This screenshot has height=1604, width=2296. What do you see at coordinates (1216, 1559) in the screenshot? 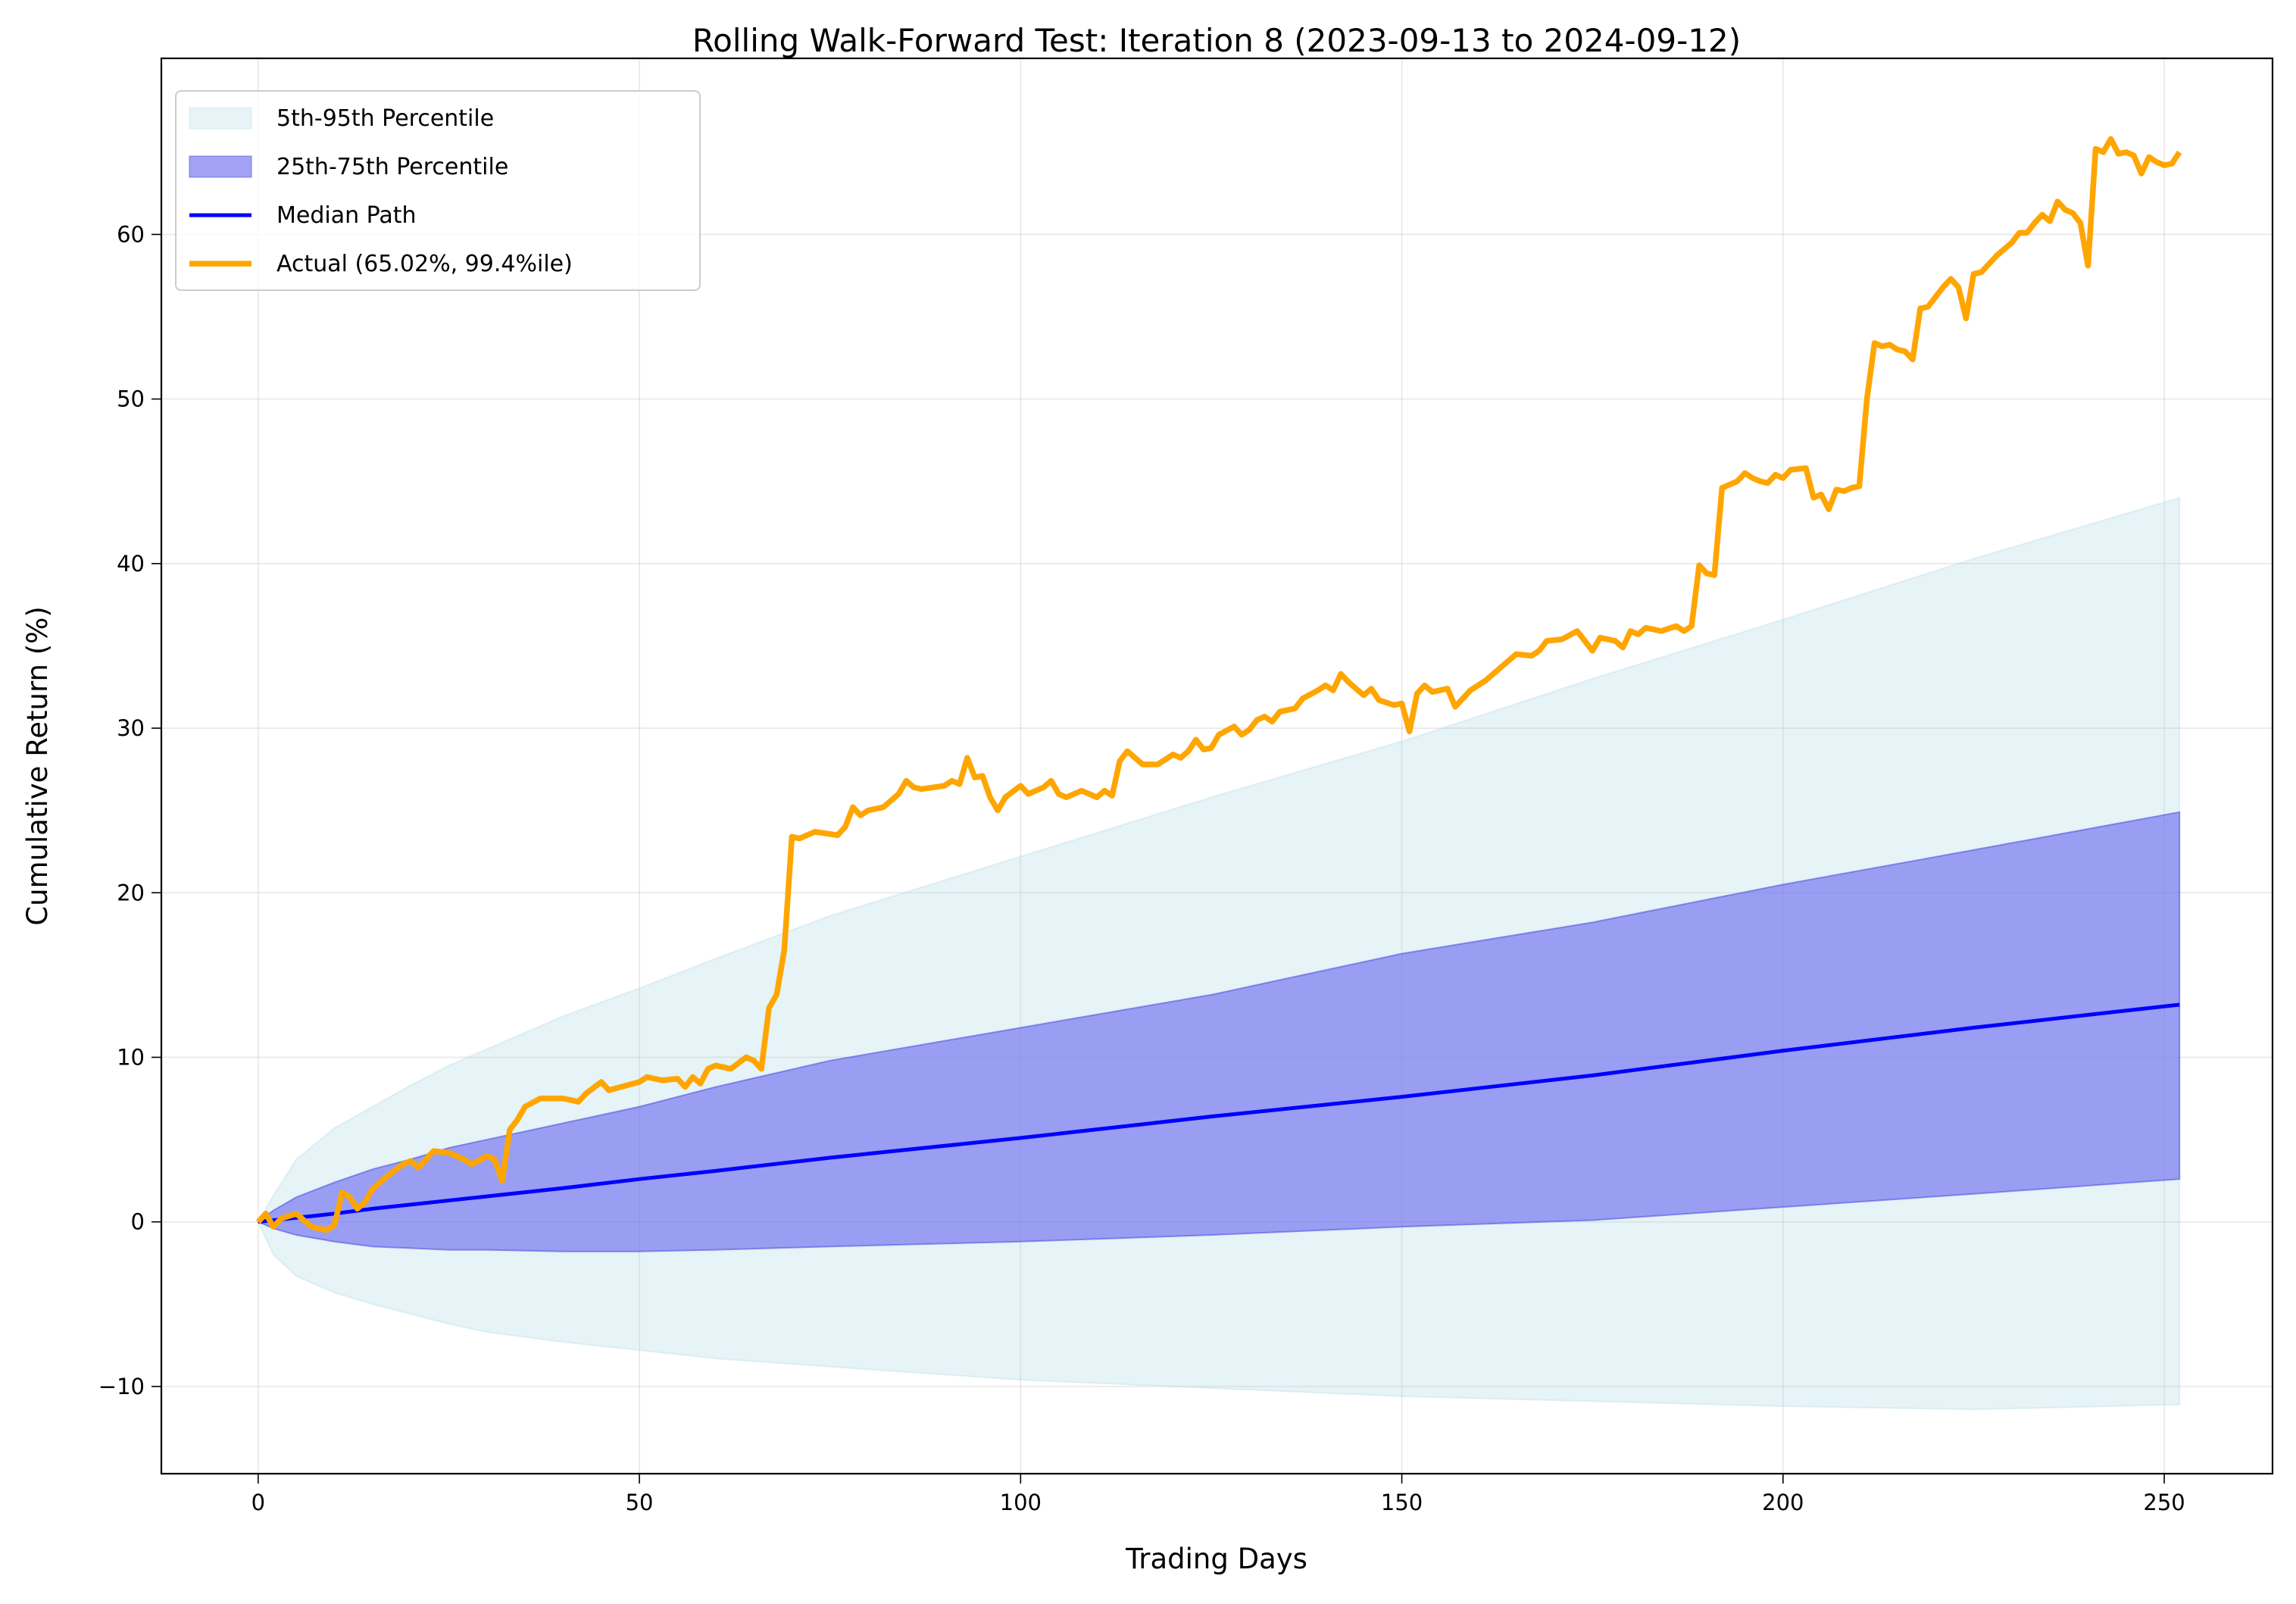
I see `x-axis-label: Trading Days` at bounding box center [1216, 1559].